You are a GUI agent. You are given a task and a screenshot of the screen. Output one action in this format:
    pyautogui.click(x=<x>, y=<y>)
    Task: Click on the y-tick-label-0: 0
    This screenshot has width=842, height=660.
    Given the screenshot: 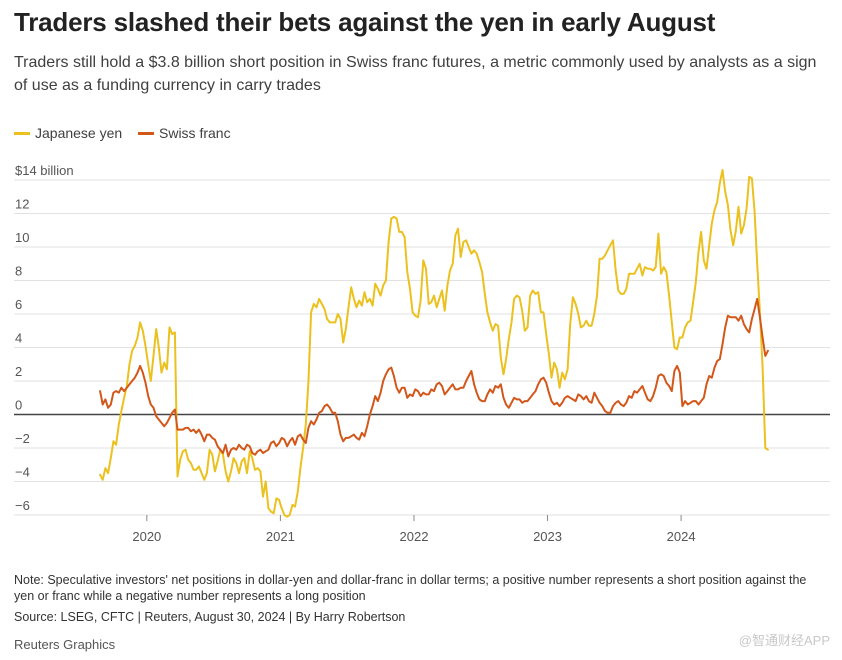 What is the action you would take?
    pyautogui.click(x=18, y=405)
    